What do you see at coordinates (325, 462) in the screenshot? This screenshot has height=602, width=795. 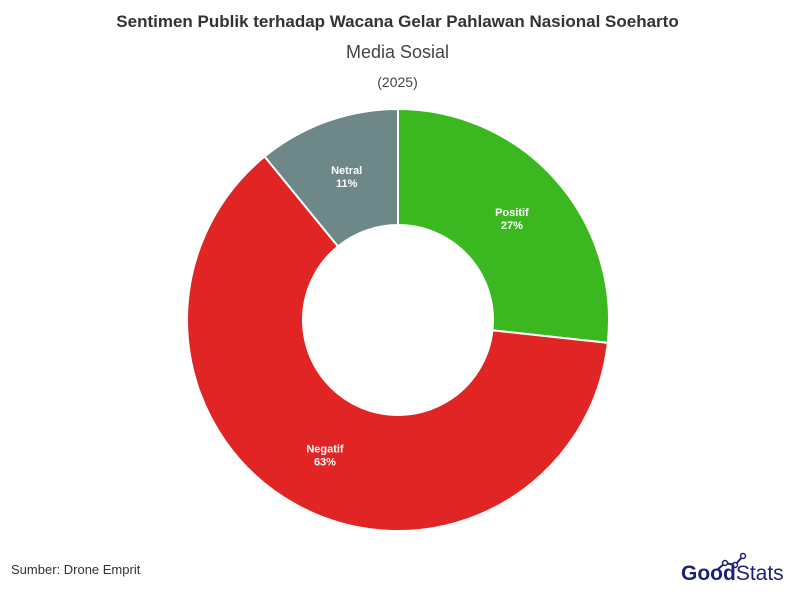 I see `slice-value-label: 63%` at bounding box center [325, 462].